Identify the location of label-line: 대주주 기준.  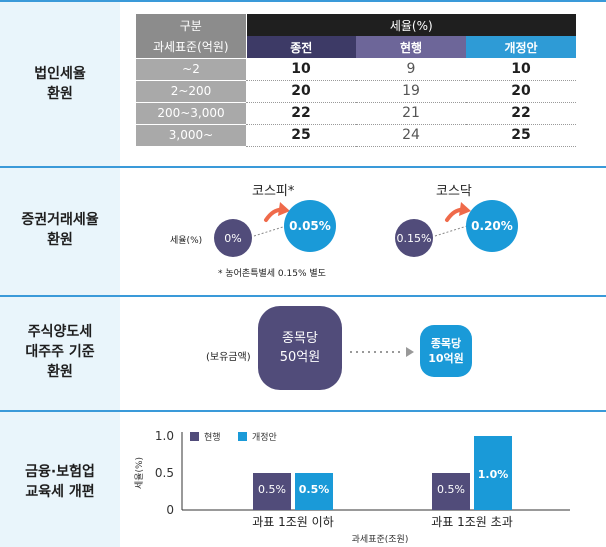
(60, 352).